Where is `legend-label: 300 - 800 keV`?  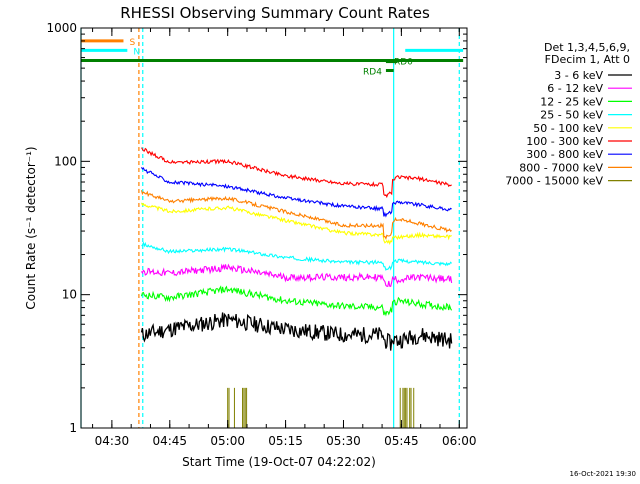
legend-label: 300 - 800 keV is located at coordinates (564, 154).